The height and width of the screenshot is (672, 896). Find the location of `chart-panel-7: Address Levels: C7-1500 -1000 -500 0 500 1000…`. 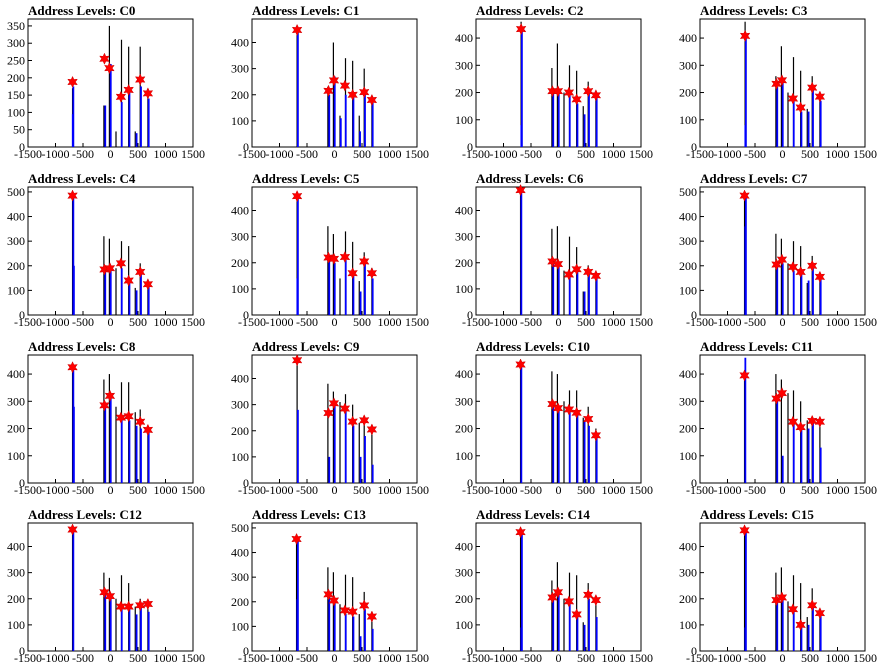

chart-panel-7: Address Levels: C7-1500 -1000 -500 0 500 1000… is located at coordinates (778, 250).